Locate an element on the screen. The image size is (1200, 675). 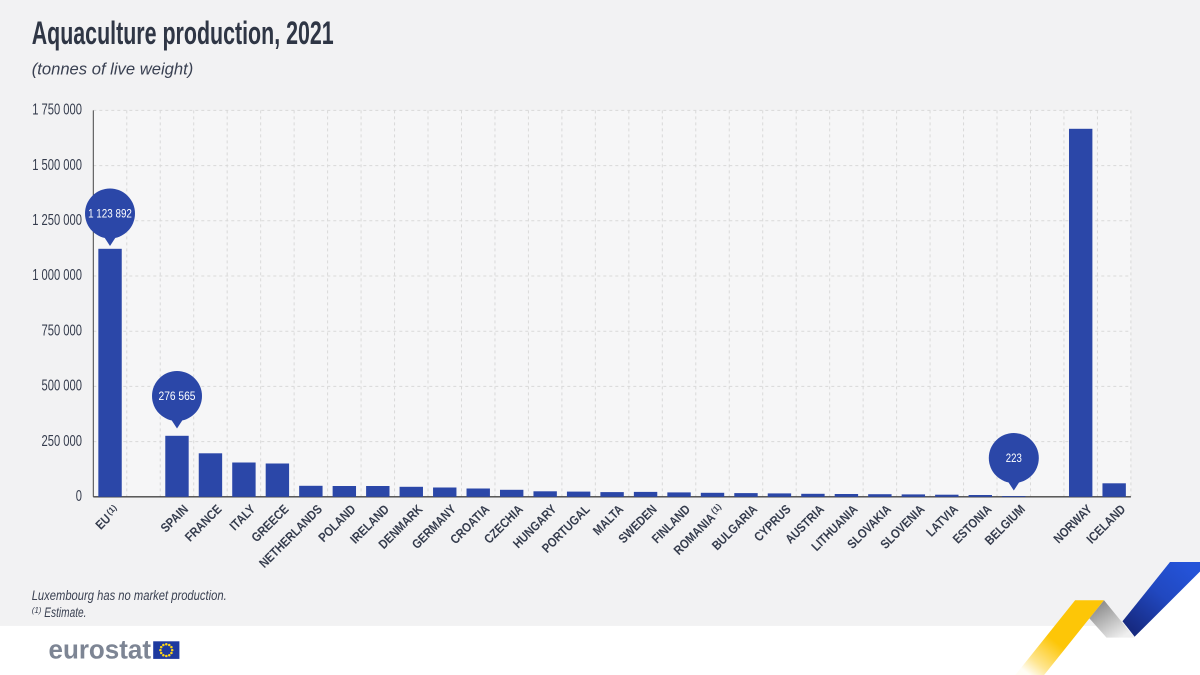
svg-text: 1 000 000 is located at coordinates (57, 275).